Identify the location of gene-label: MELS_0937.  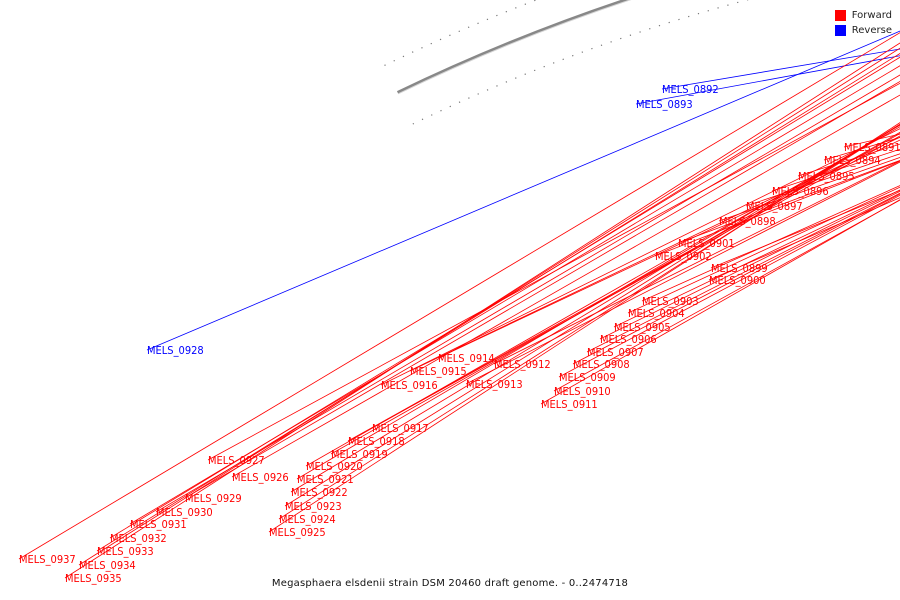
(47, 559).